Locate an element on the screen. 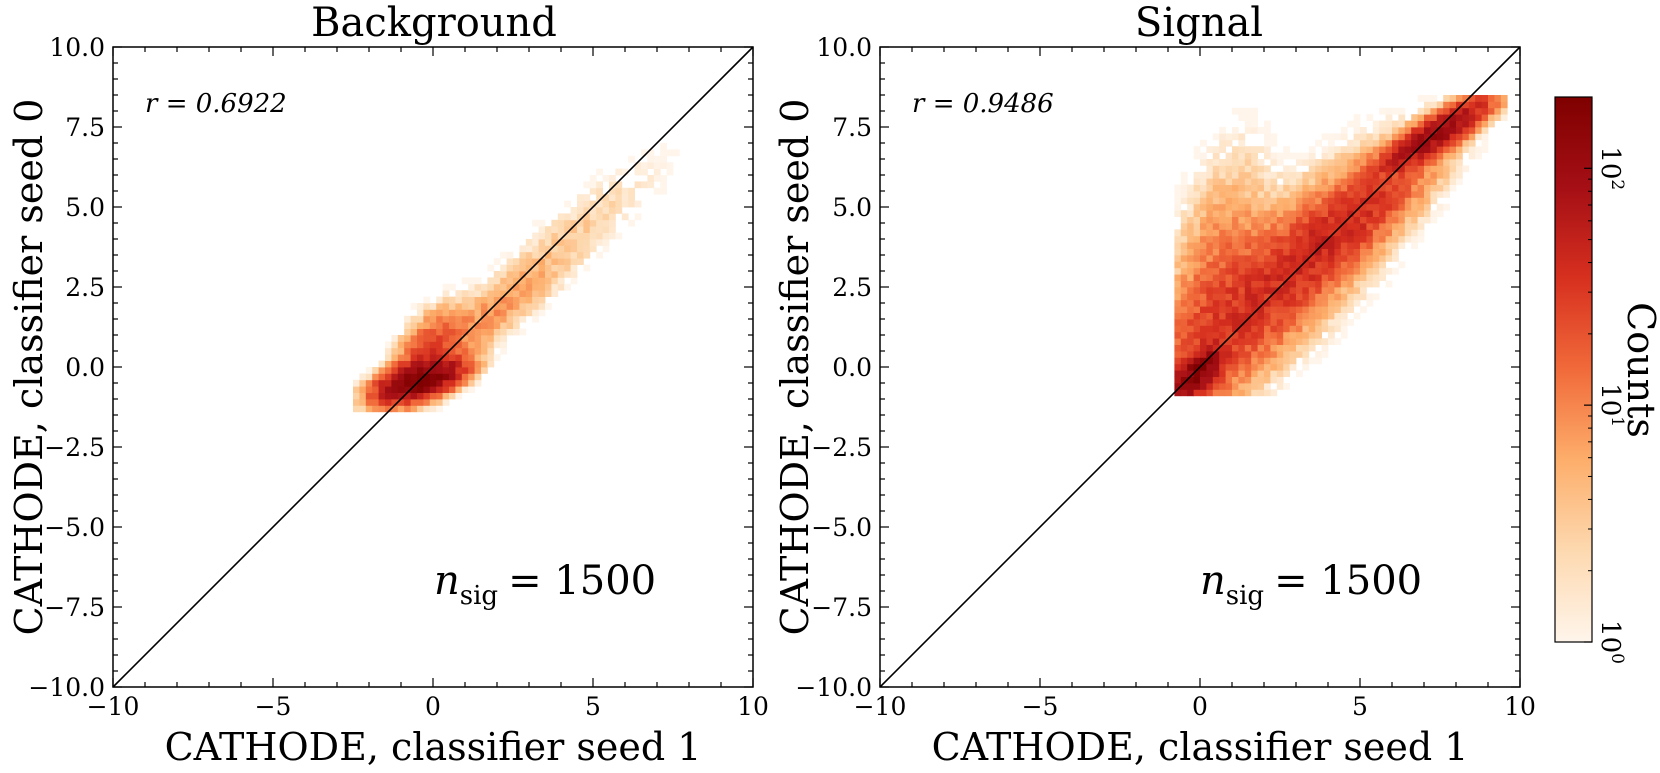 The width and height of the screenshot is (1660, 773). panel-title: Signal is located at coordinates (1199, 23).